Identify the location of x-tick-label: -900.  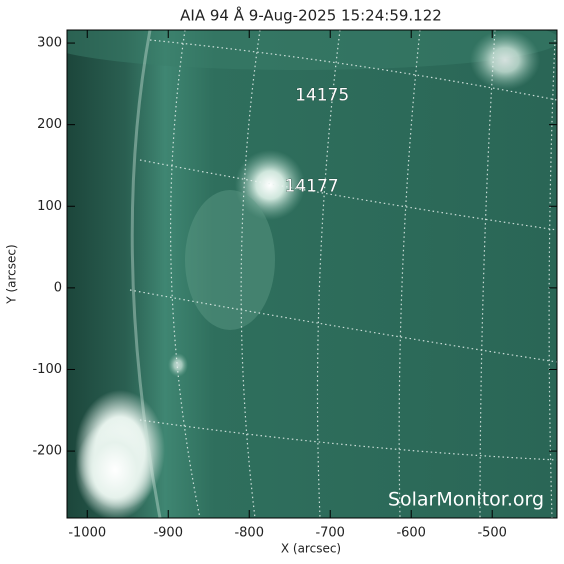
(168, 533).